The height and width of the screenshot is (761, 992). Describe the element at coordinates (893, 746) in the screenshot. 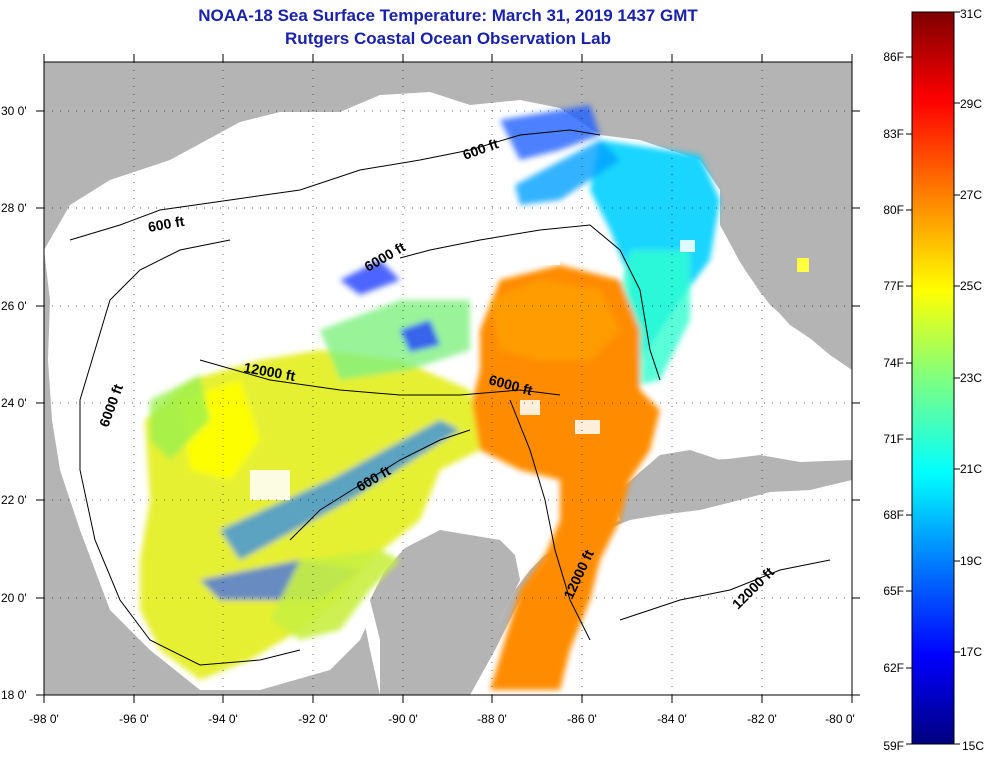

I see `colorbar-fahrenheit-label: 59F` at that location.